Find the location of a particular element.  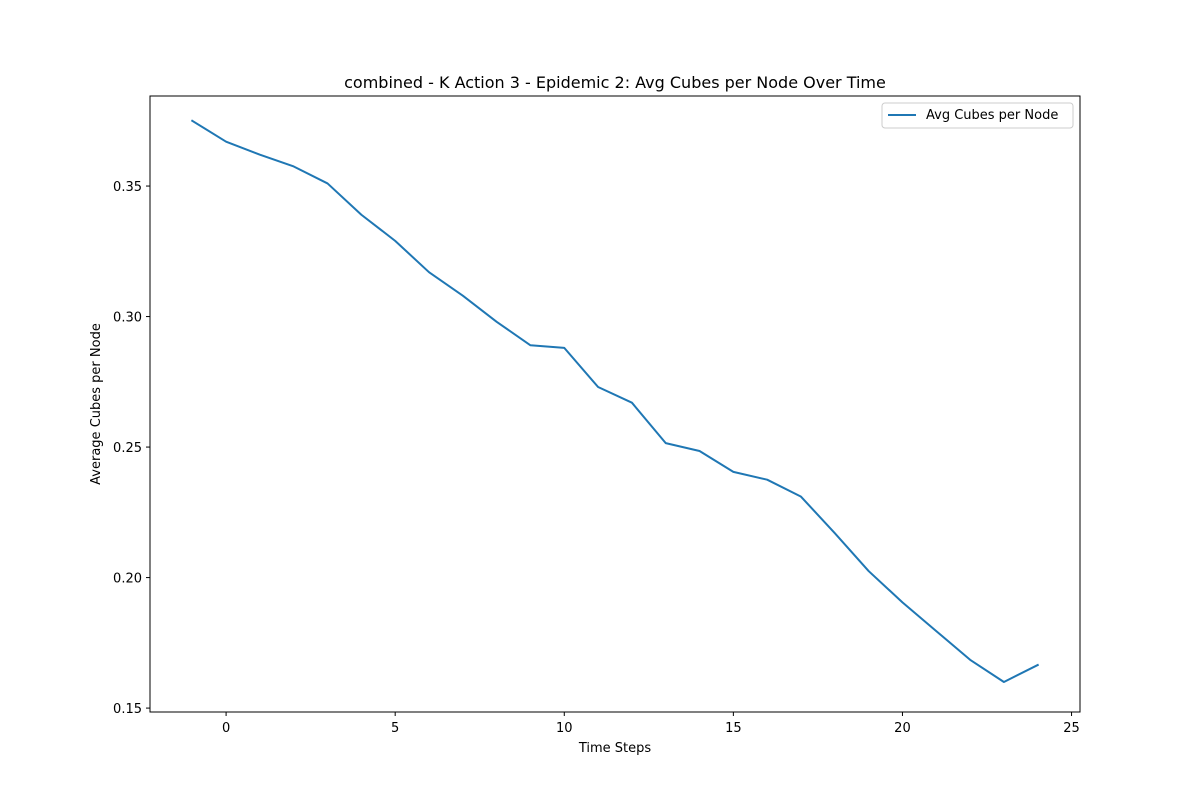

x-tick-label: 10 is located at coordinates (564, 728).